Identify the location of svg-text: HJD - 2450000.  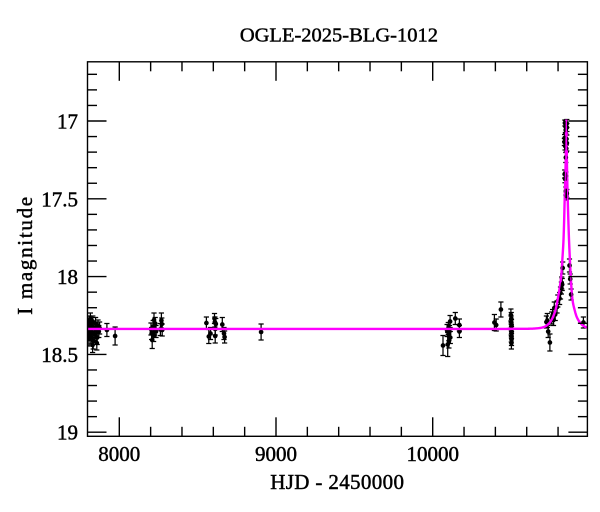
(337, 482).